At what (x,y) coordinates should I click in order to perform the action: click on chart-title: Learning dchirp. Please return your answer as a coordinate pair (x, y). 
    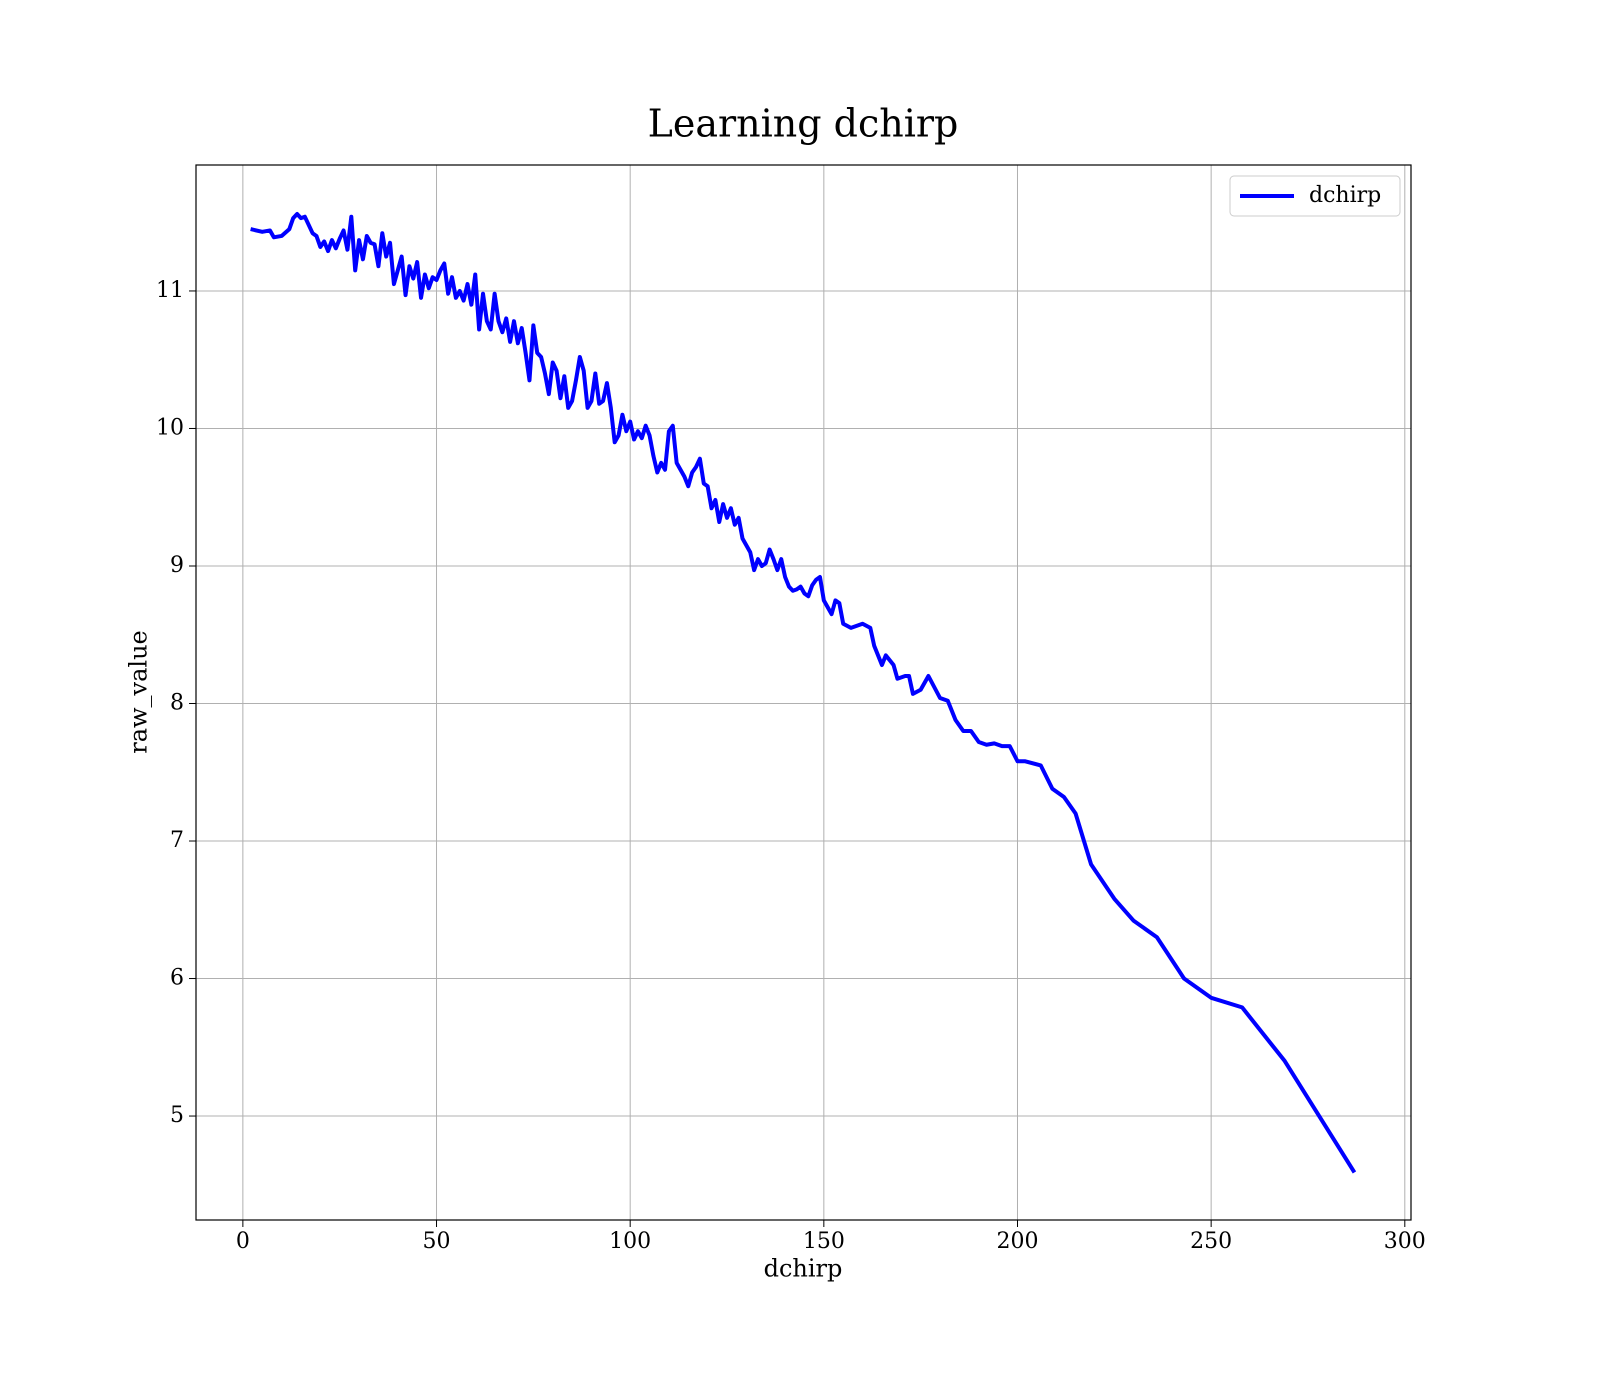
    Looking at the image, I should click on (803, 124).